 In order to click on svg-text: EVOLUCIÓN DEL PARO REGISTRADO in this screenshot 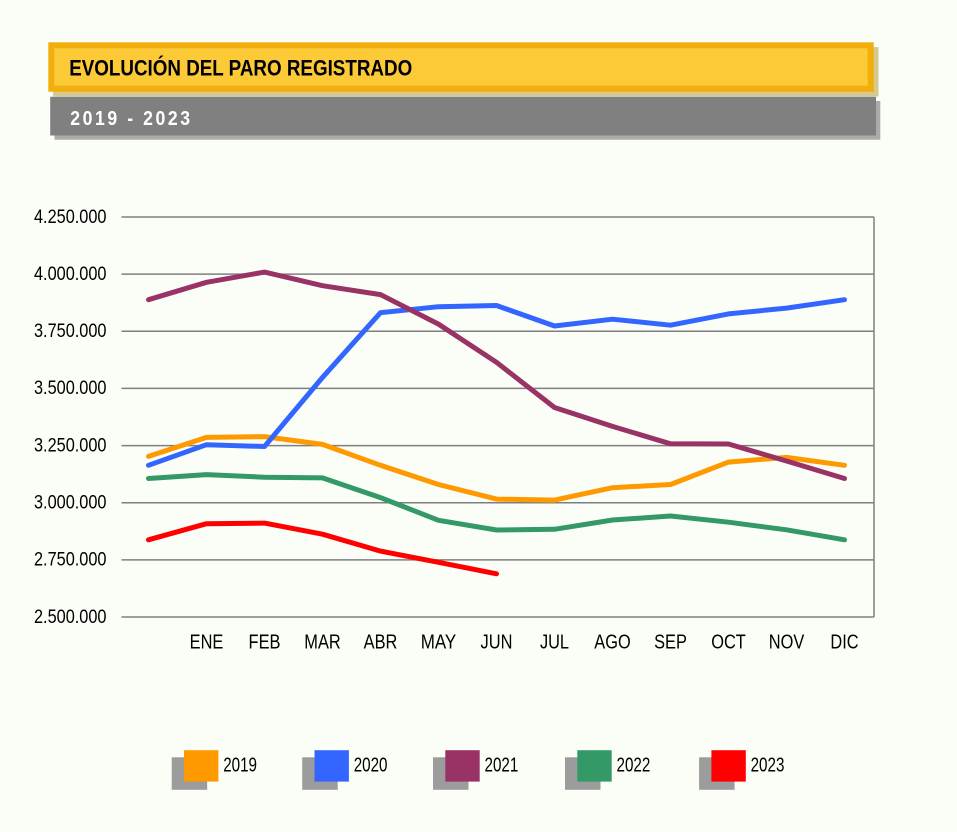, I will do `click(240, 68)`.